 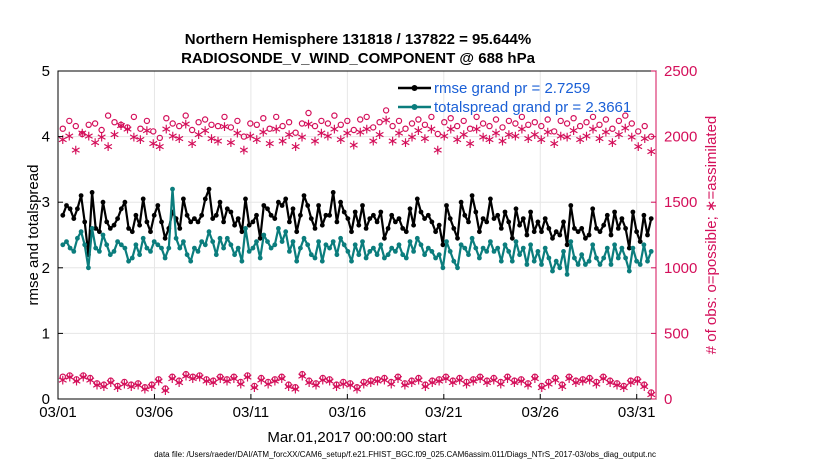 I want to click on y-left-tick-label: 3, so click(x=46, y=202).